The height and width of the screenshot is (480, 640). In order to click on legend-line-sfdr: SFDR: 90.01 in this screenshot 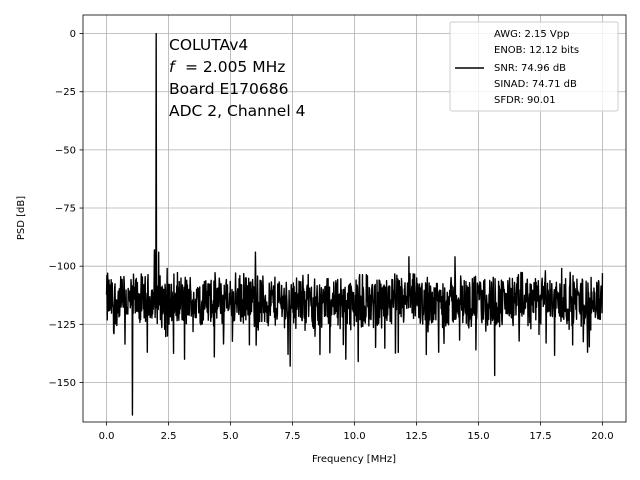, I will do `click(525, 100)`.